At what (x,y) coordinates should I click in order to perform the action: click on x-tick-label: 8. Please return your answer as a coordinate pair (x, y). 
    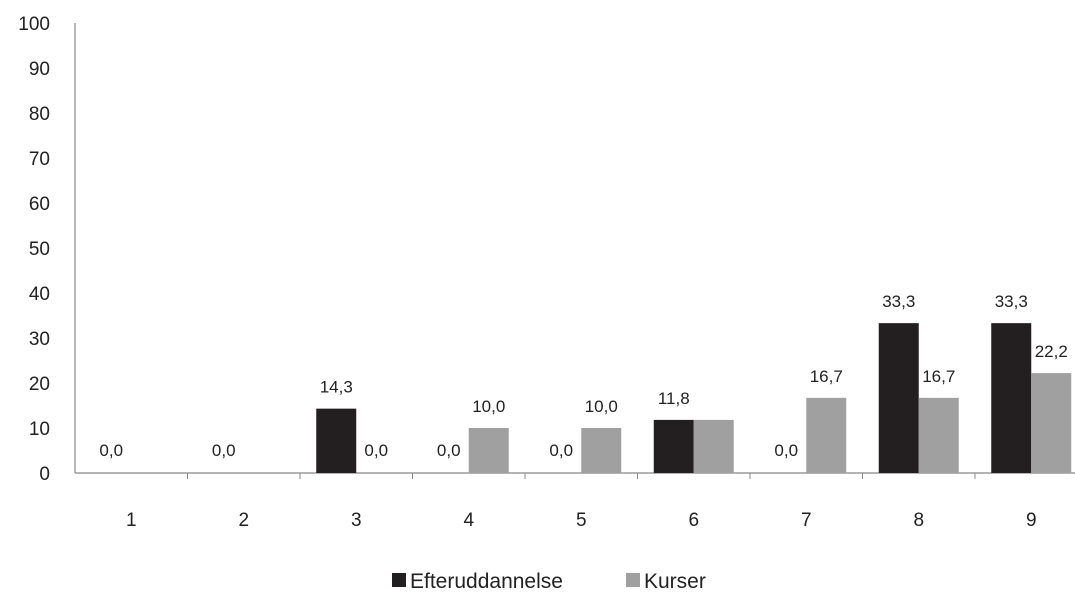
    Looking at the image, I should click on (918, 520).